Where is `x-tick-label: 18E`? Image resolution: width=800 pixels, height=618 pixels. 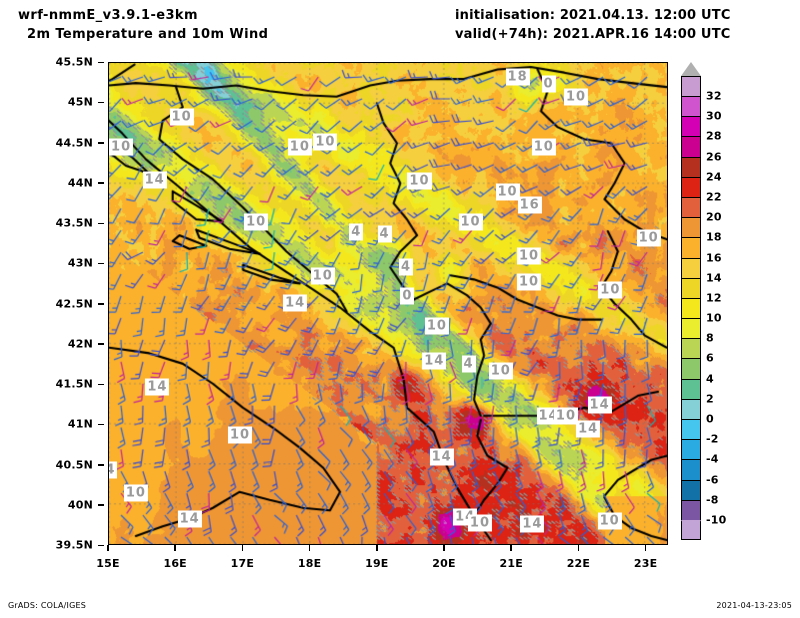
x-tick-label: 18E is located at coordinates (309, 563).